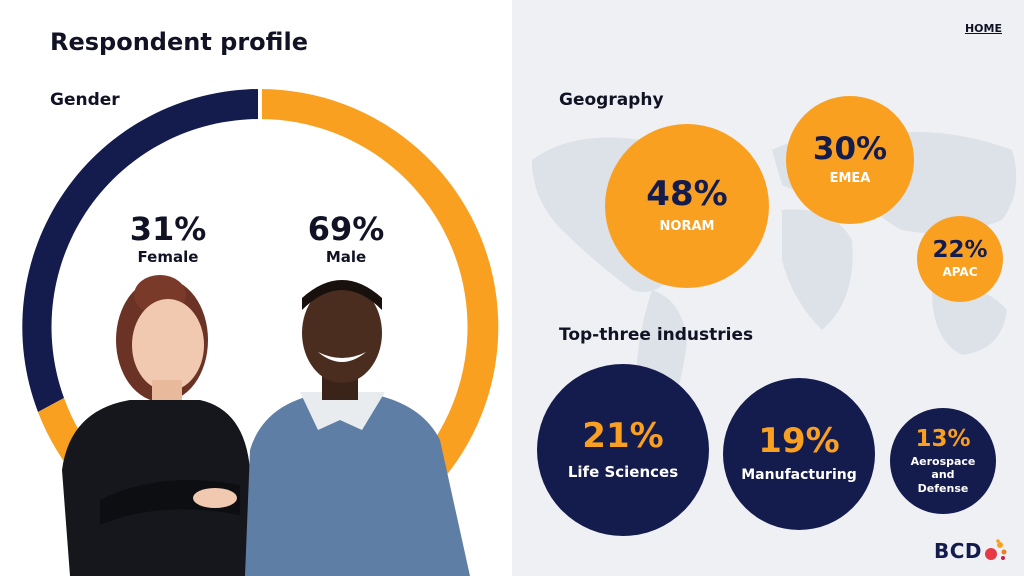 The height and width of the screenshot is (576, 1024). I want to click on apac-pct: 22%, so click(960, 250).